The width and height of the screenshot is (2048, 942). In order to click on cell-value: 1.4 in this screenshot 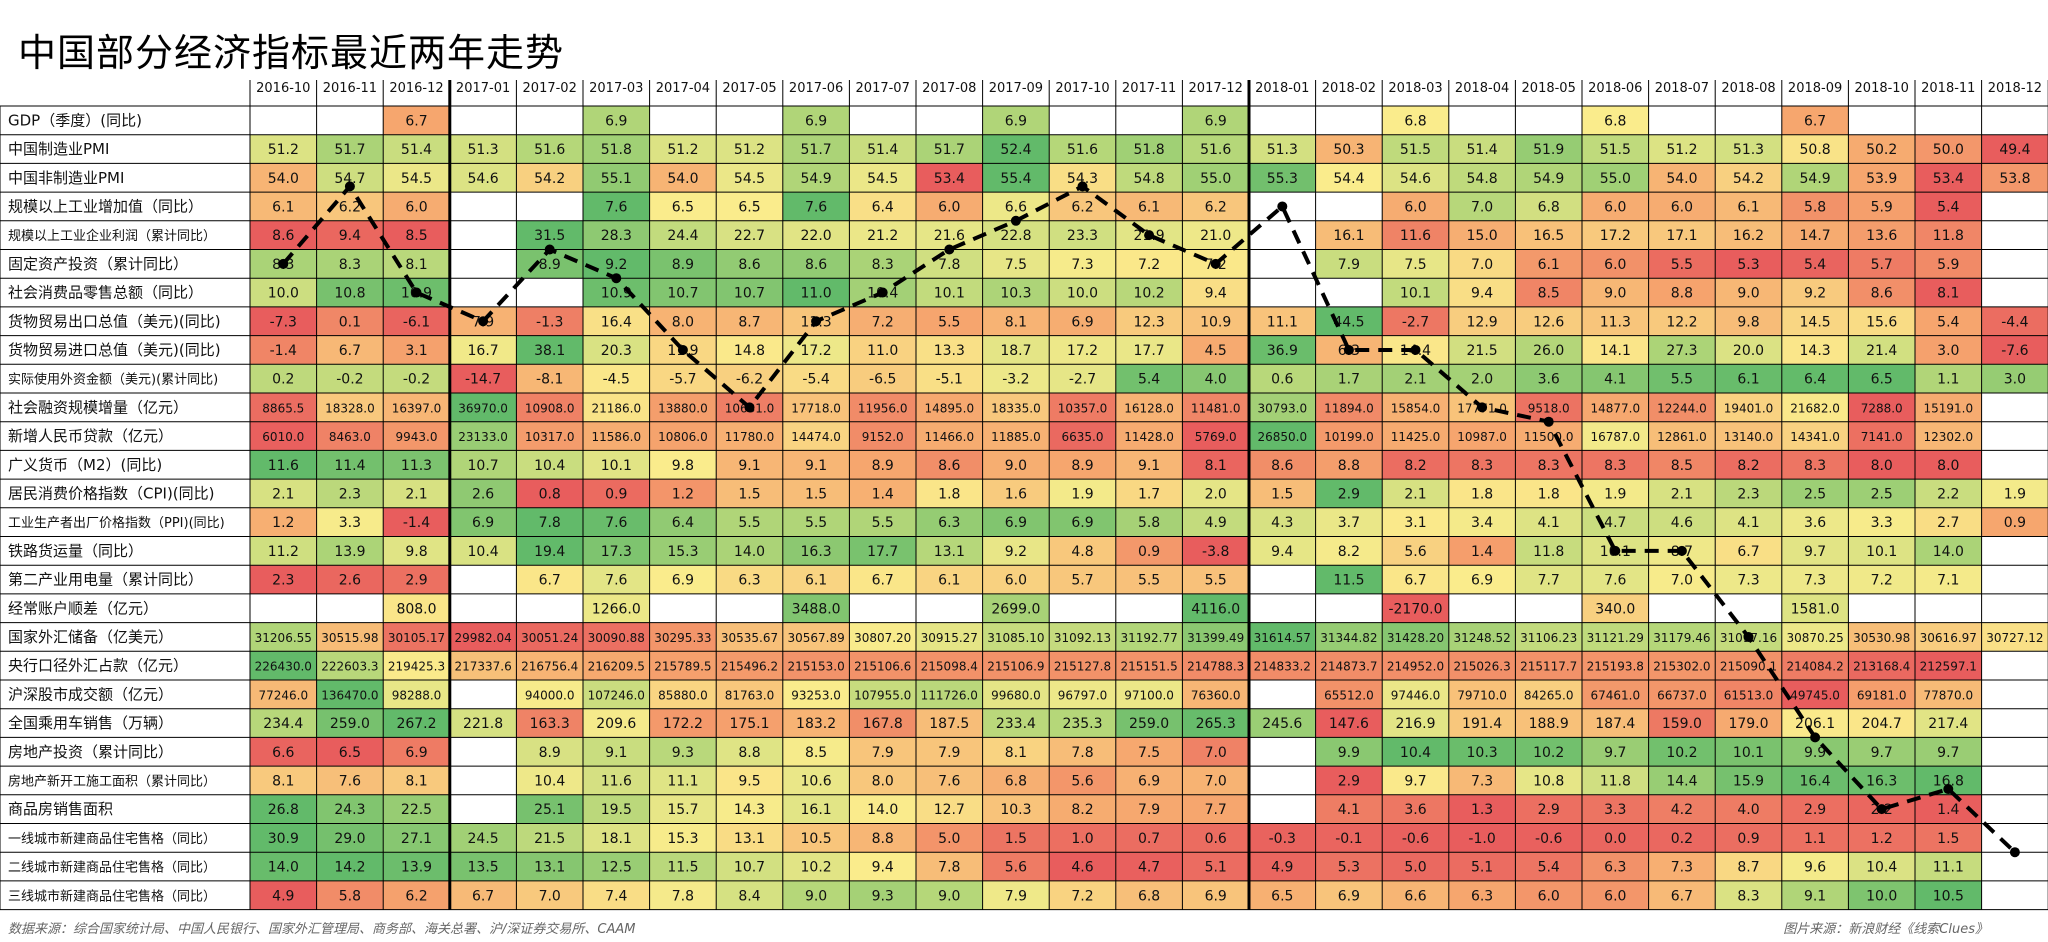, I will do `click(883, 494)`.